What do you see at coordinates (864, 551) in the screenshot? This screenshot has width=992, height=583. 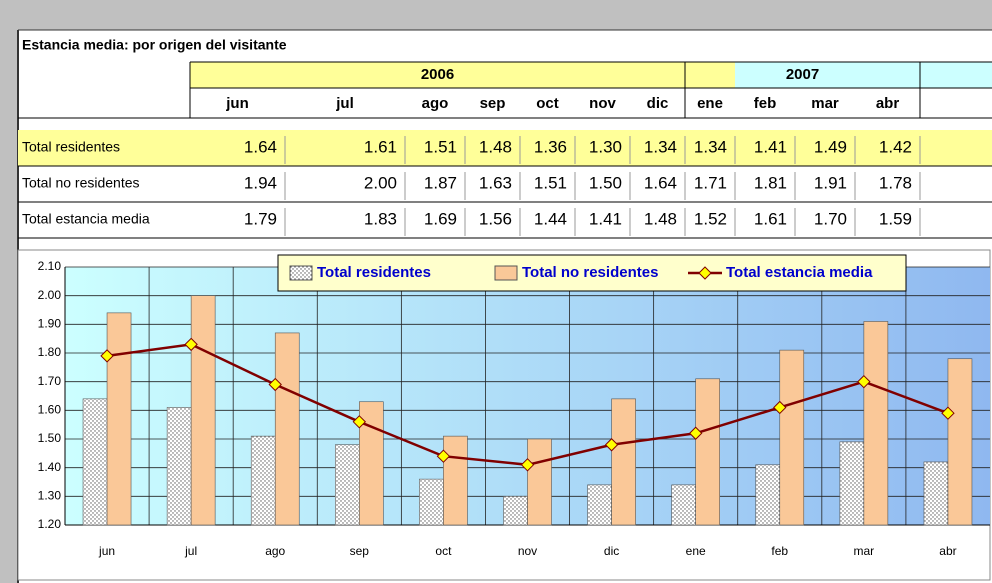 I see `x-tick-label: mar` at bounding box center [864, 551].